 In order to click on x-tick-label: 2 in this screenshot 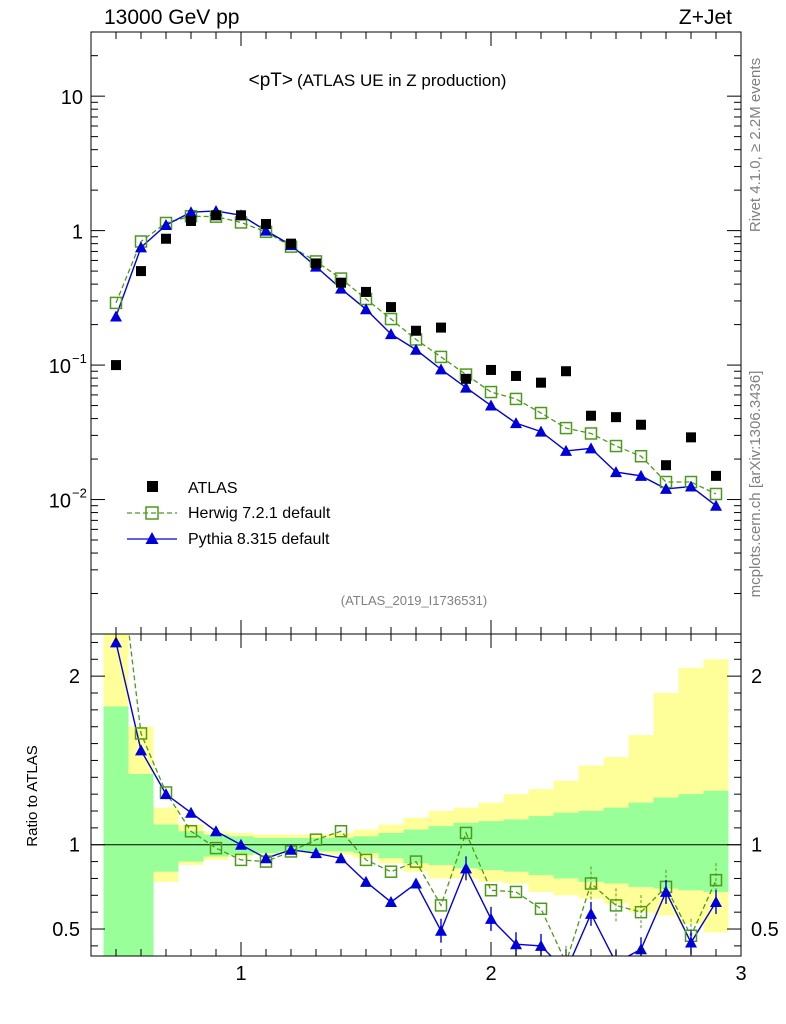, I will do `click(490, 974)`.